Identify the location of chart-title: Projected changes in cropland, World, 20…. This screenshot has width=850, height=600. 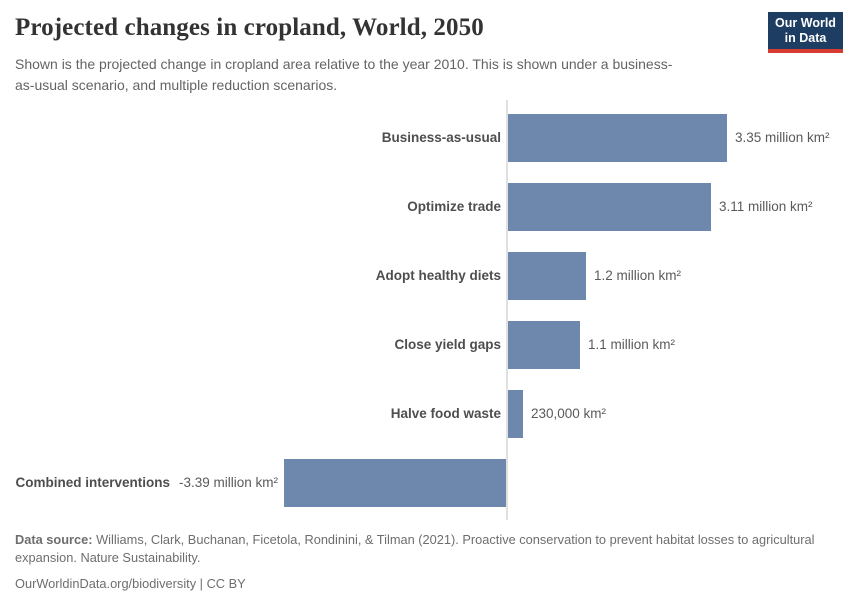
(249, 27).